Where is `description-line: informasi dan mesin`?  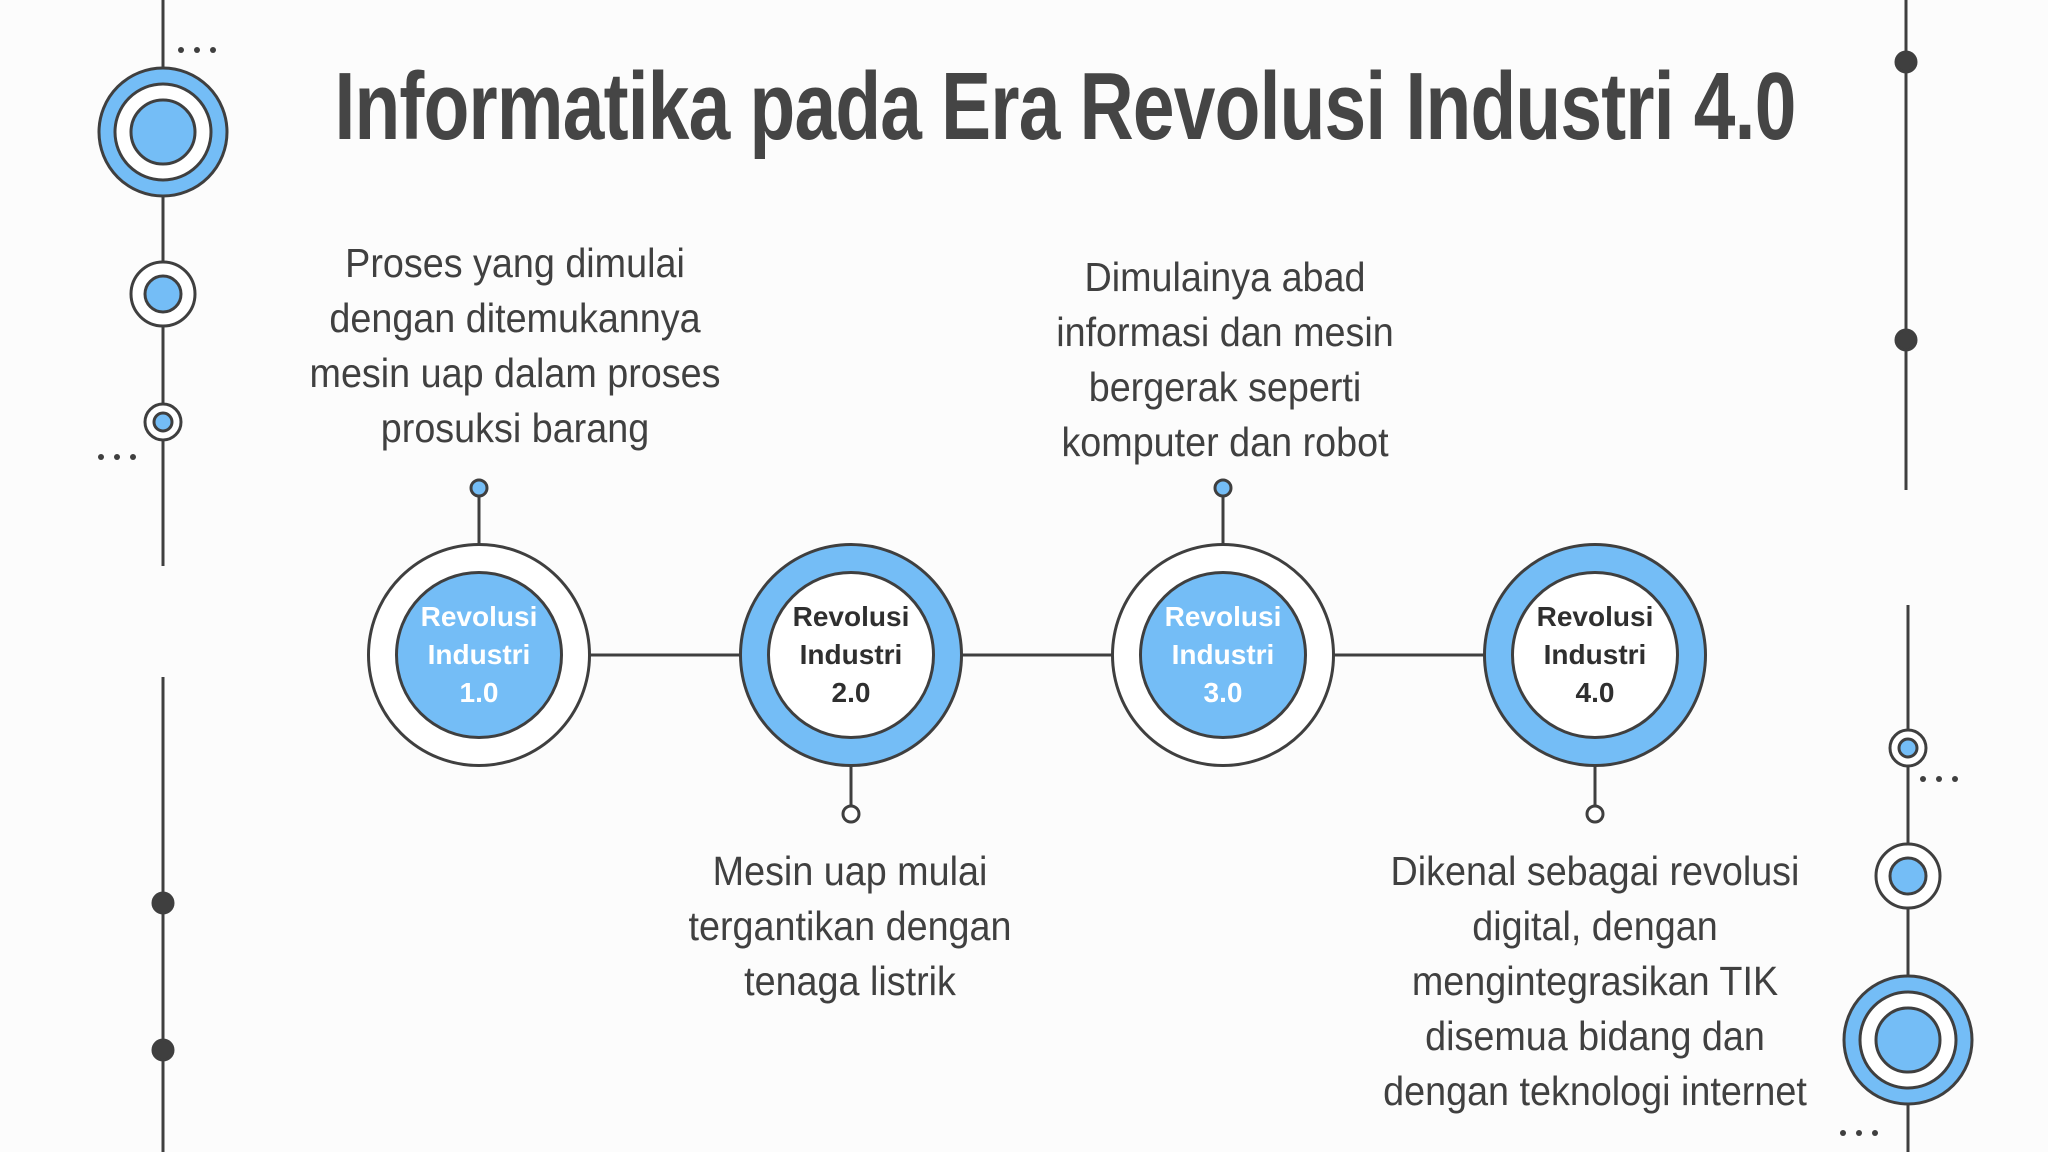 description-line: informasi dan mesin is located at coordinates (1225, 332).